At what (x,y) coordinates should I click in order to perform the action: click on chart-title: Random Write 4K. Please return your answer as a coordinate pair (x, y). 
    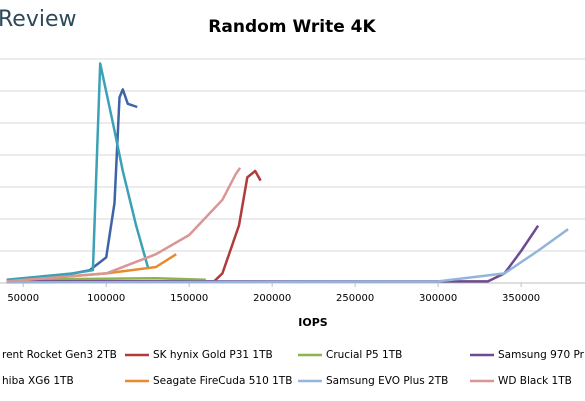
    Looking at the image, I should click on (292, 27).